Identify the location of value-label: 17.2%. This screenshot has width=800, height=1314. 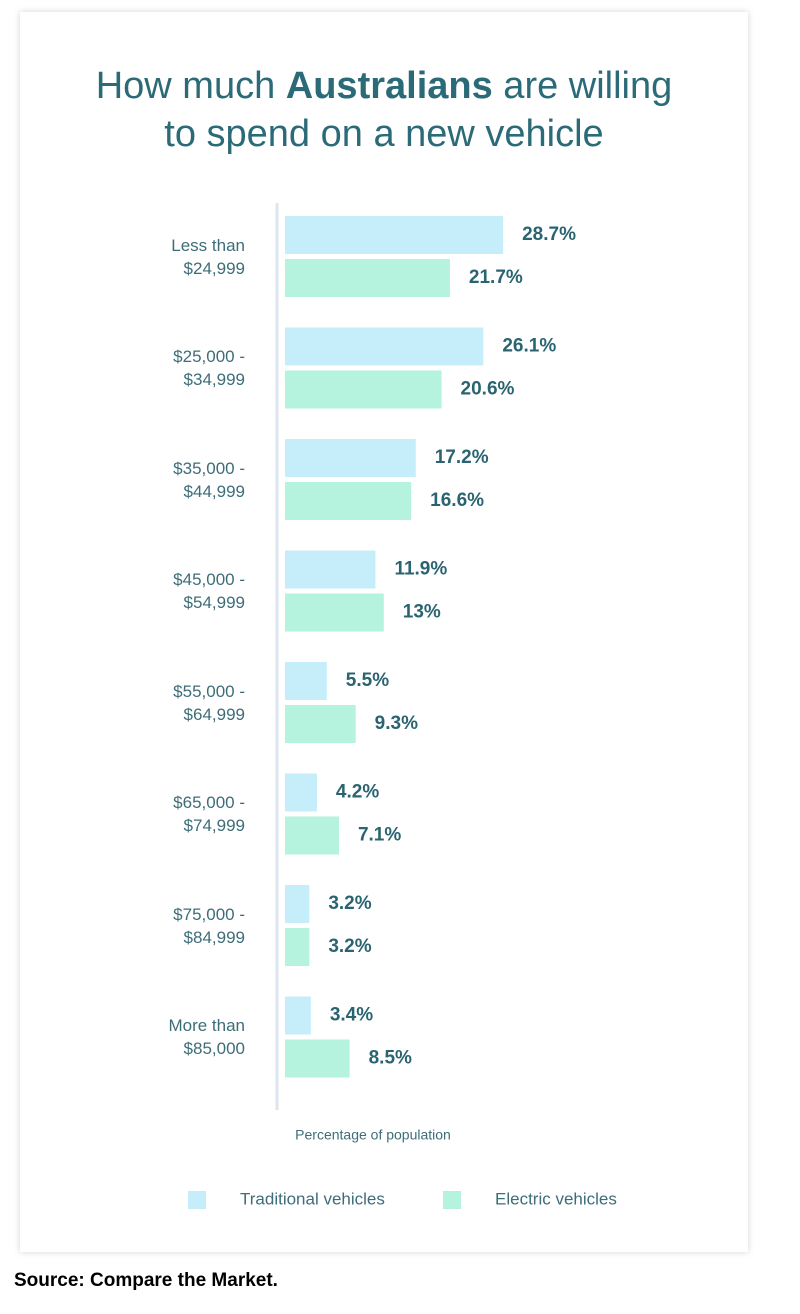
(462, 457).